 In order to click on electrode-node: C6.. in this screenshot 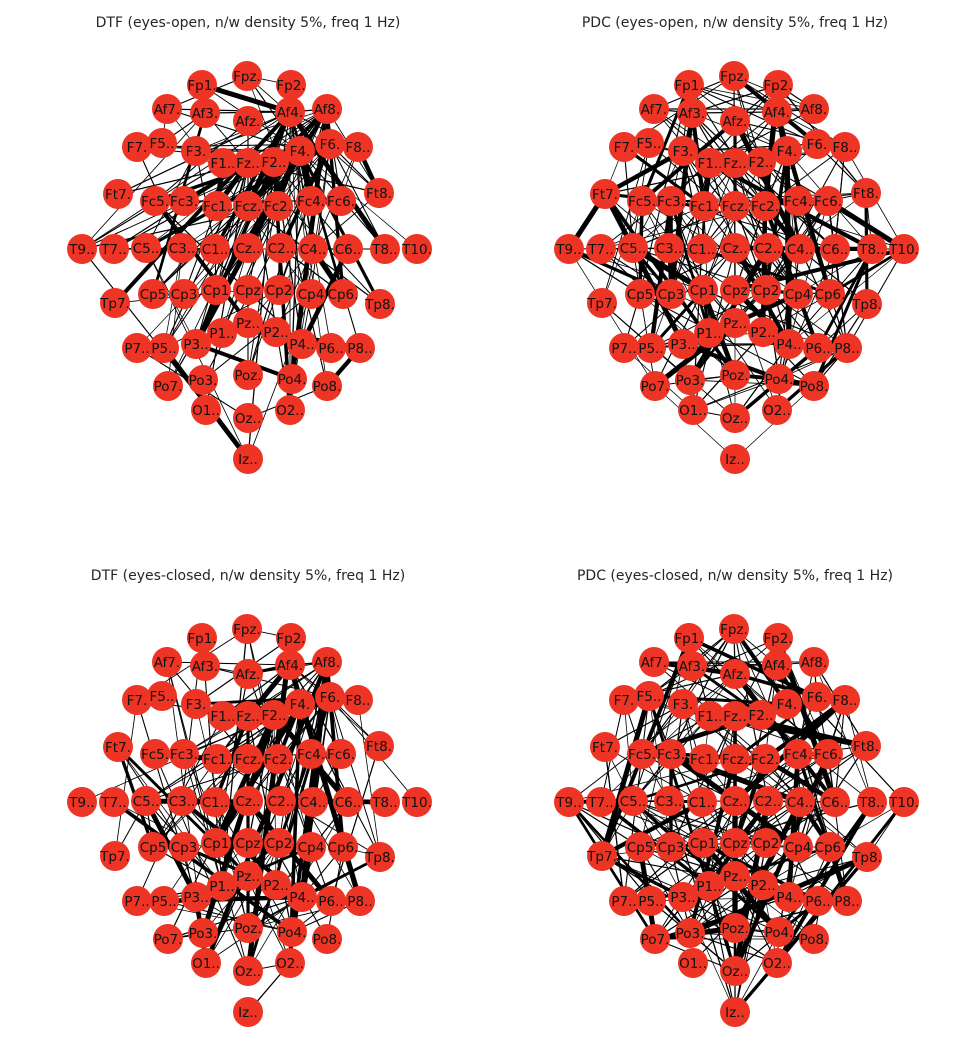, I will do `click(835, 802)`.